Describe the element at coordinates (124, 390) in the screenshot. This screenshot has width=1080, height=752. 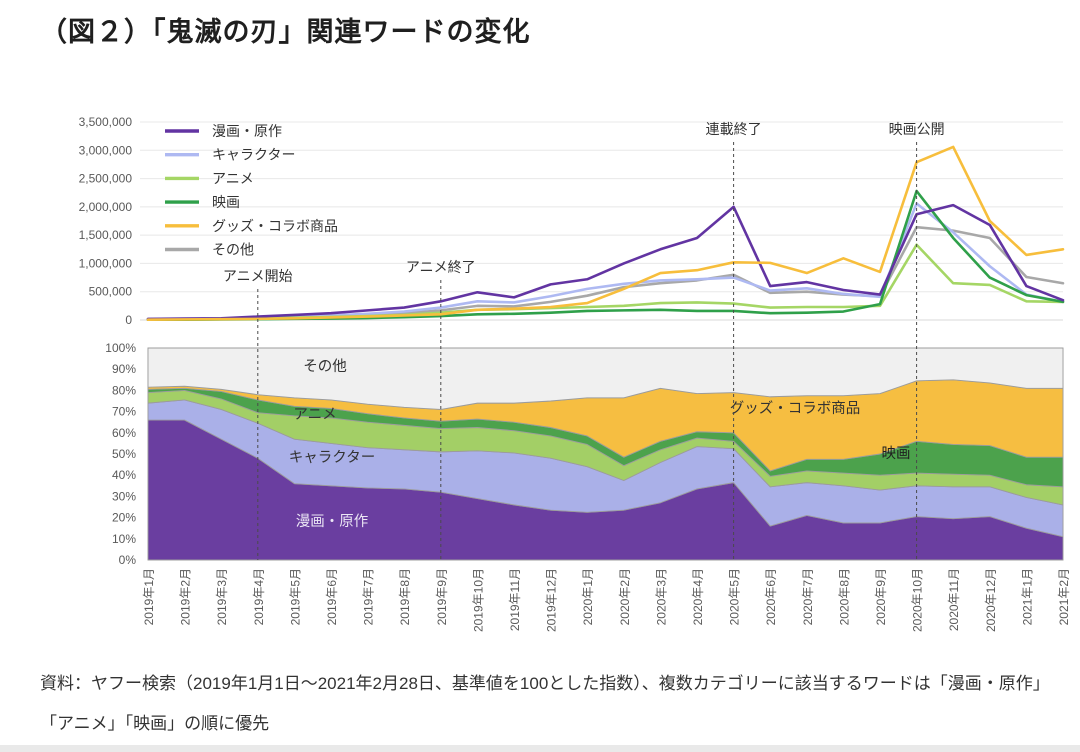
I see `bottom-chart-ytick-label: 80%` at that location.